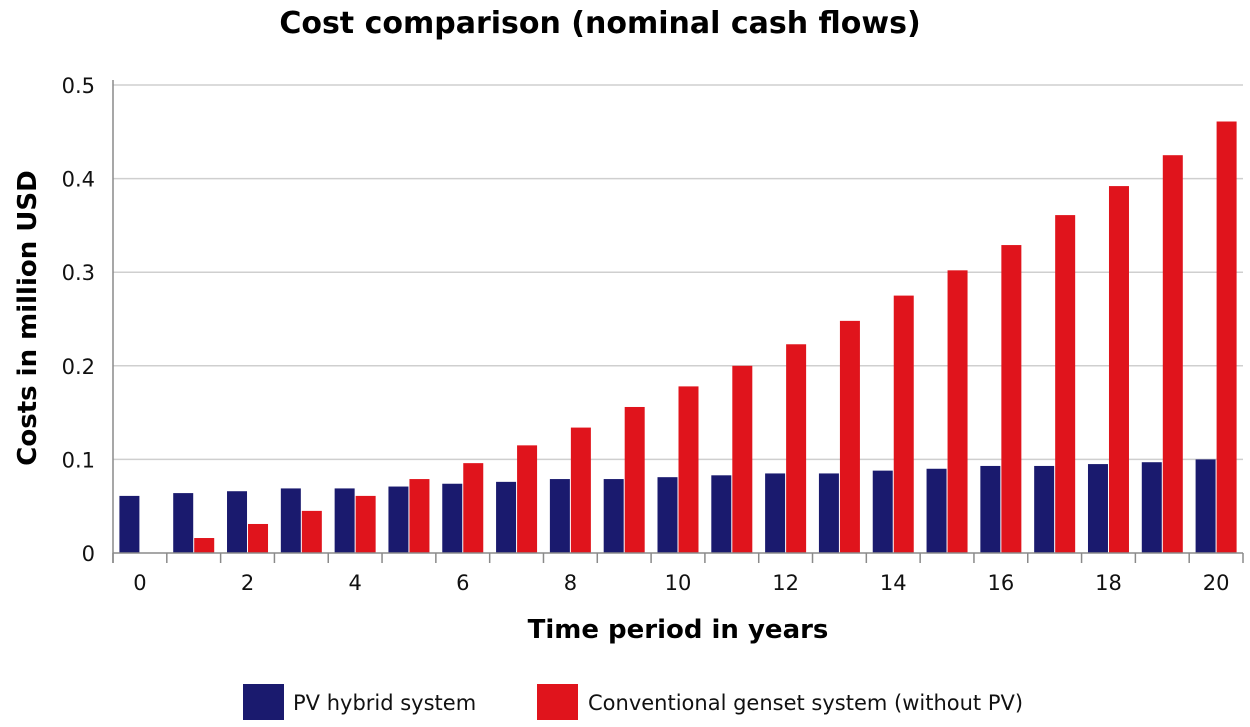 The image size is (1250, 727). I want to click on legend-label-conventional-genset: Conventional genset system (without PV), so click(805, 703).